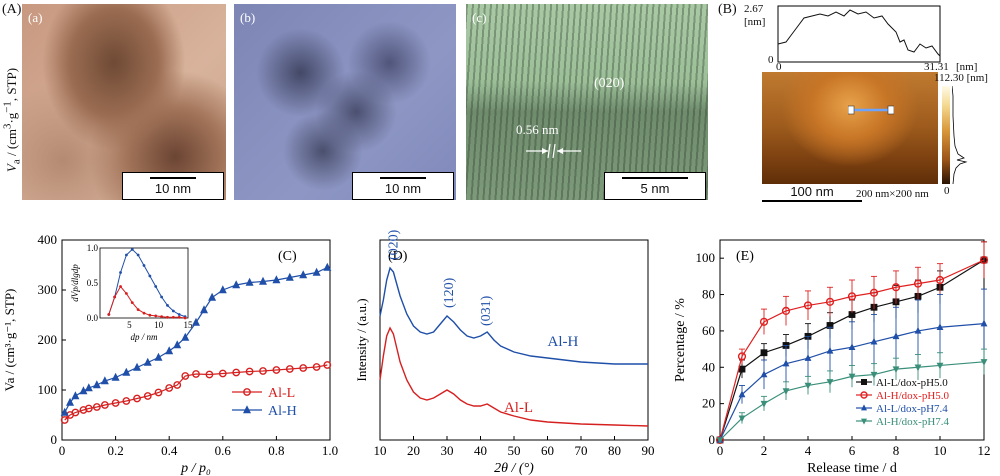 The width and height of the screenshot is (1000, 476). I want to click on tem-b-scale-text: 10 nm, so click(403, 188).